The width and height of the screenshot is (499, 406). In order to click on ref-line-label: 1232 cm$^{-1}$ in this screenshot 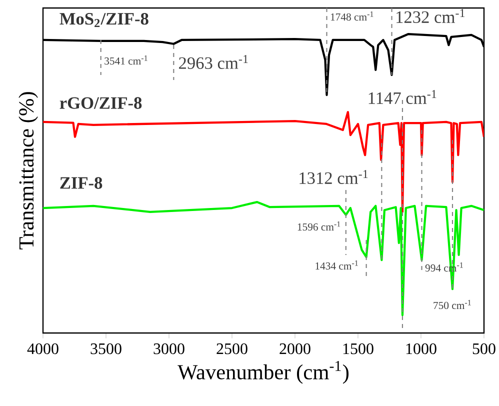, I will do `click(430, 16)`.